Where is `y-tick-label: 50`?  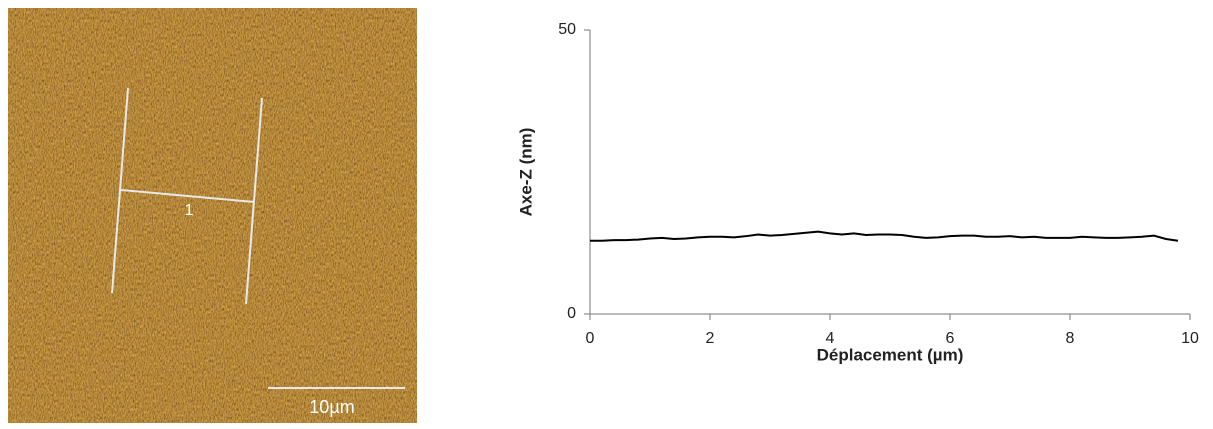 y-tick-label: 50 is located at coordinates (567, 29).